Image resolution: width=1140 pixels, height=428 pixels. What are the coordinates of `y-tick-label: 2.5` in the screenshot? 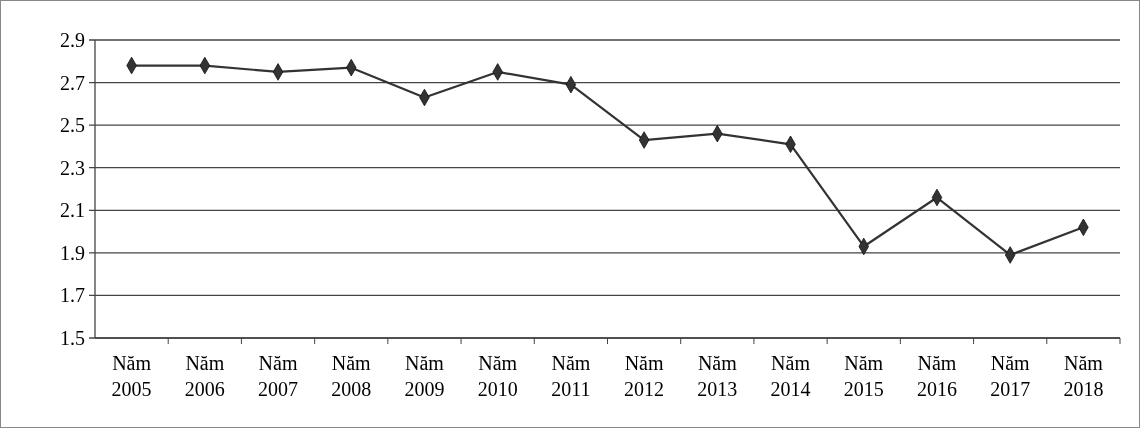 It's located at (72, 125).